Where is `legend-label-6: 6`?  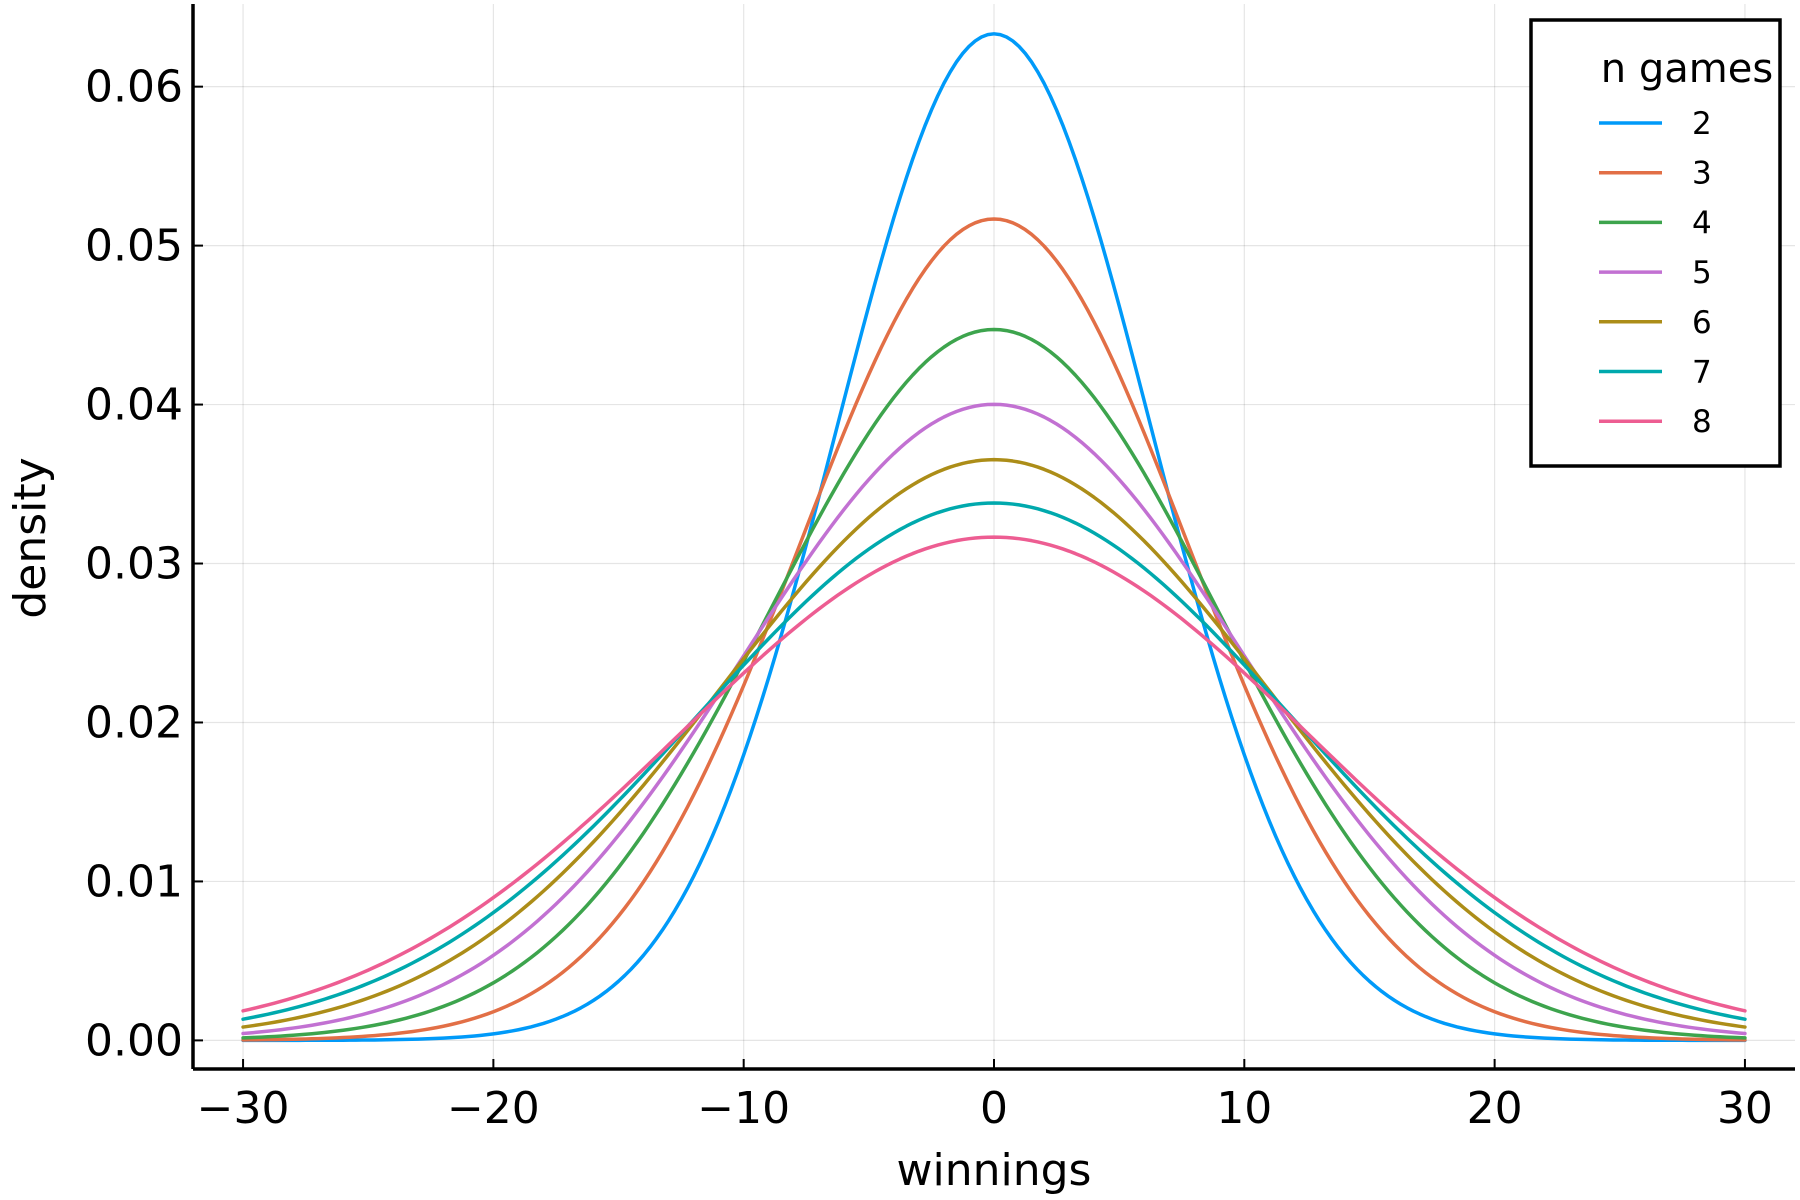 legend-label-6: 6 is located at coordinates (1702, 323).